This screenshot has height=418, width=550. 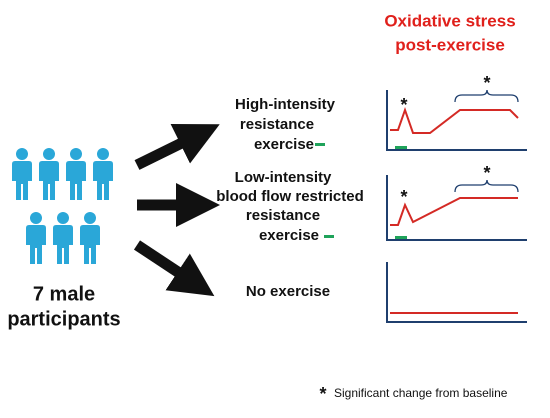 What do you see at coordinates (64, 294) in the screenshot?
I see `participants-label: 7 male` at bounding box center [64, 294].